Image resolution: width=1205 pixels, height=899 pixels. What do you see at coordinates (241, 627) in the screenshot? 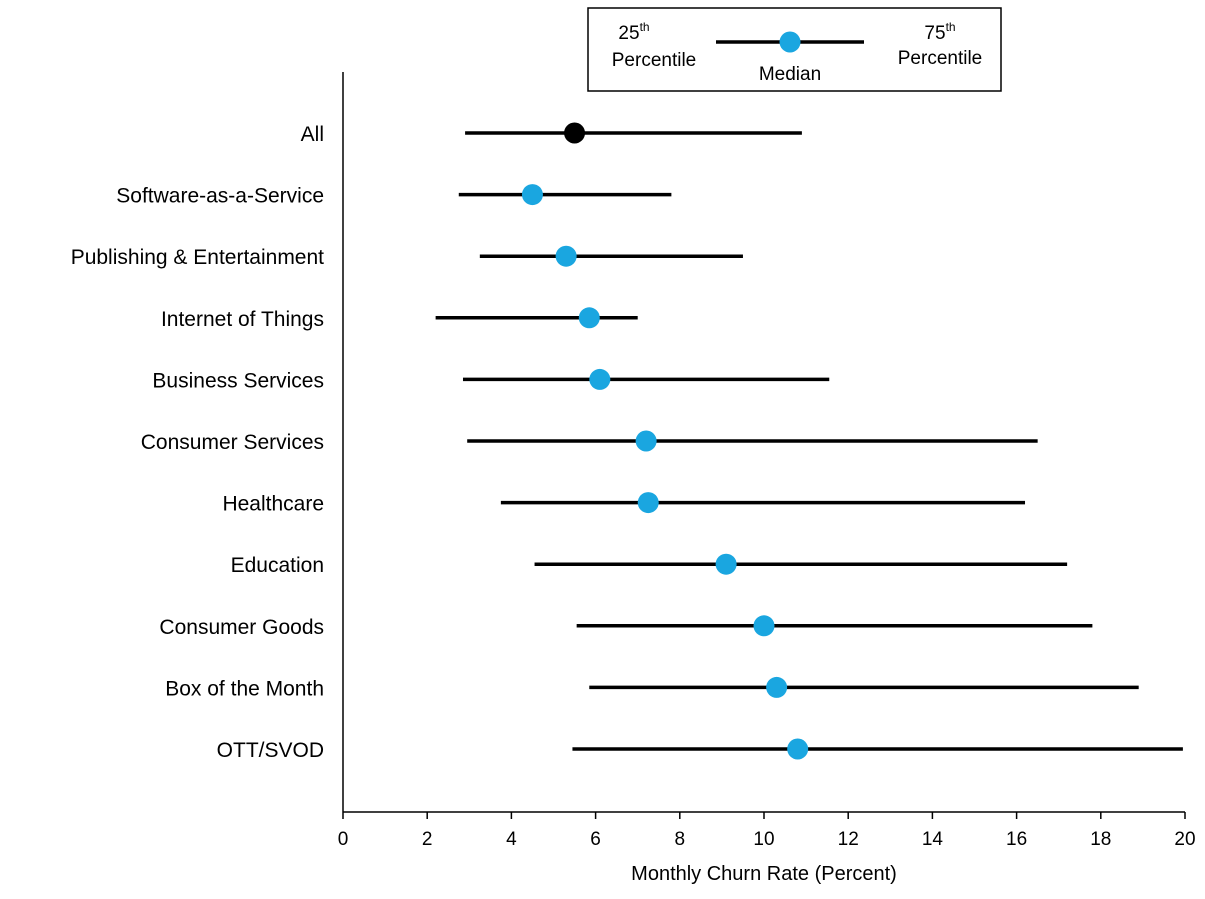
I see `category-label: Consumer Goods` at bounding box center [241, 627].